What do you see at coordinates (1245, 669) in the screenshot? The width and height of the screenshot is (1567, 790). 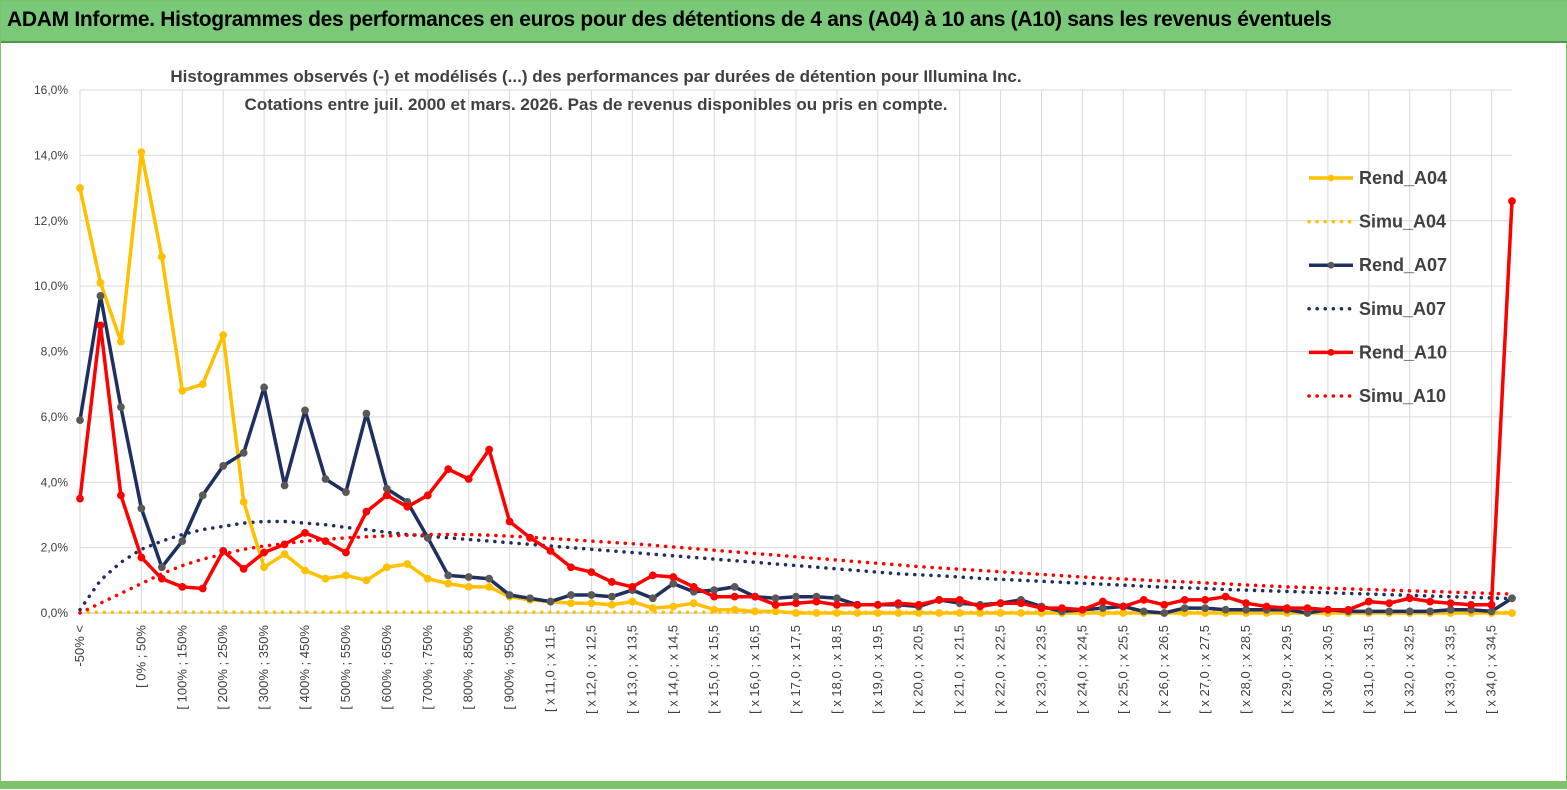 I see `x-tick-label: [ x 28,0 ; x 28,5` at bounding box center [1245, 669].